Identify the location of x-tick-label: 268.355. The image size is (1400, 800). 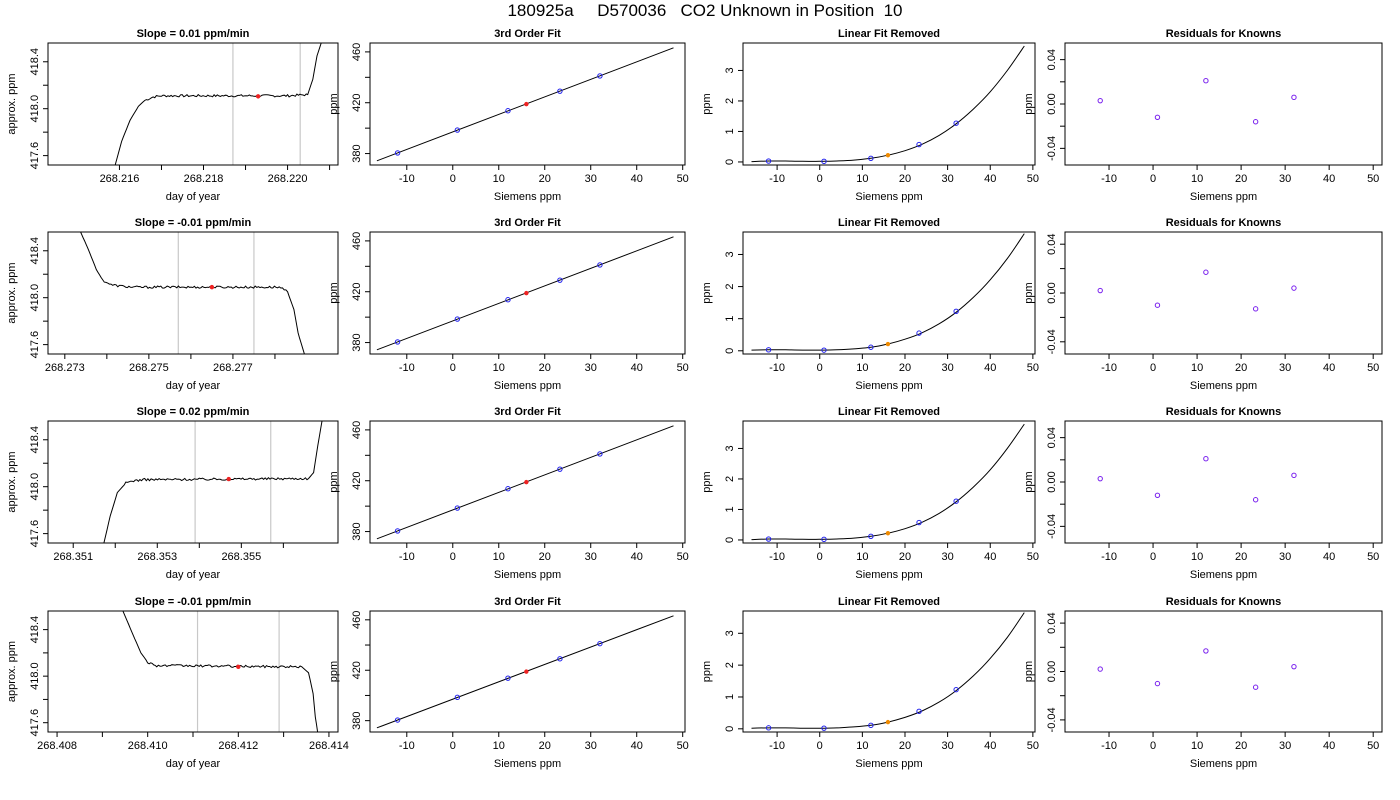
(241, 557).